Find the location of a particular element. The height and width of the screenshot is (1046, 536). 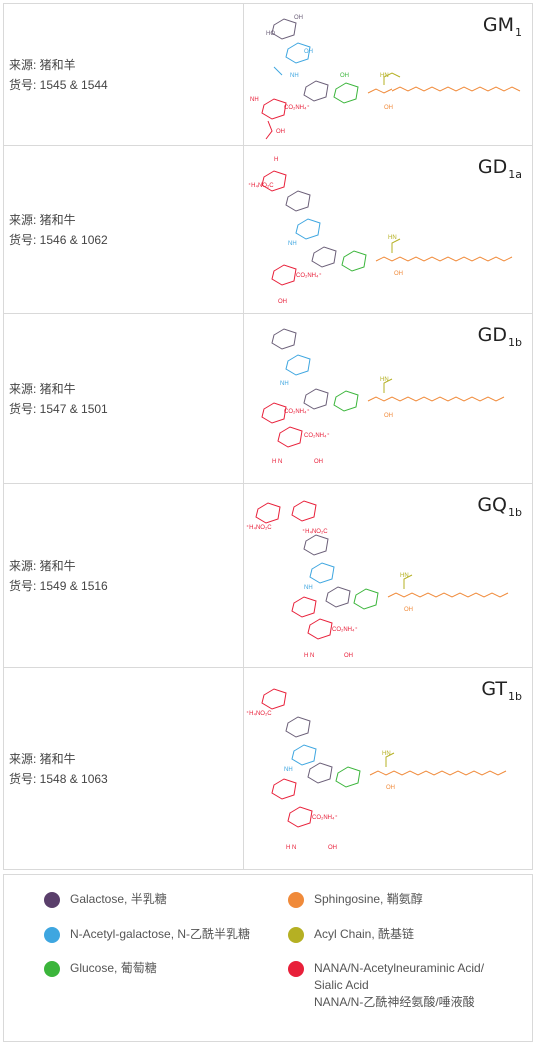

ganglioside-name: GM1 is located at coordinates (502, 26).